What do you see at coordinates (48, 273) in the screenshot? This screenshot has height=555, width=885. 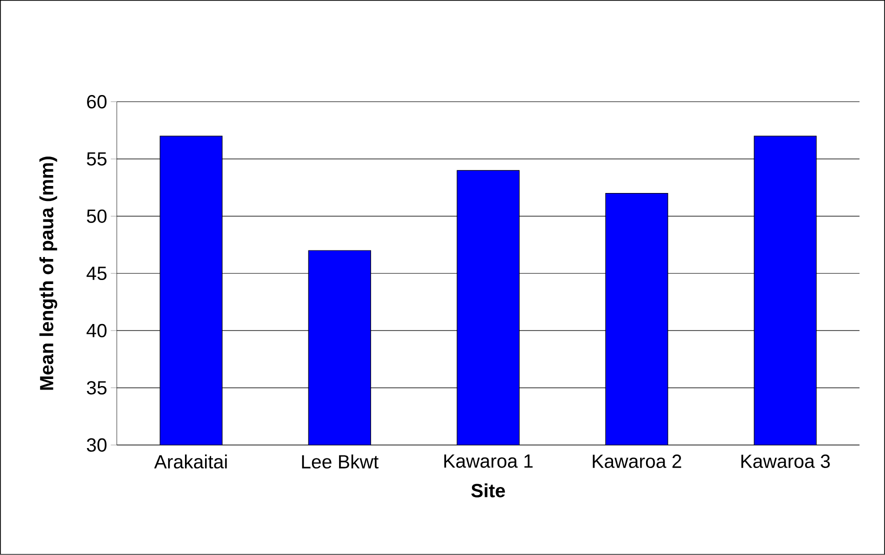 I see `y-axis-title: Mean length of paua (mm)` at bounding box center [48, 273].